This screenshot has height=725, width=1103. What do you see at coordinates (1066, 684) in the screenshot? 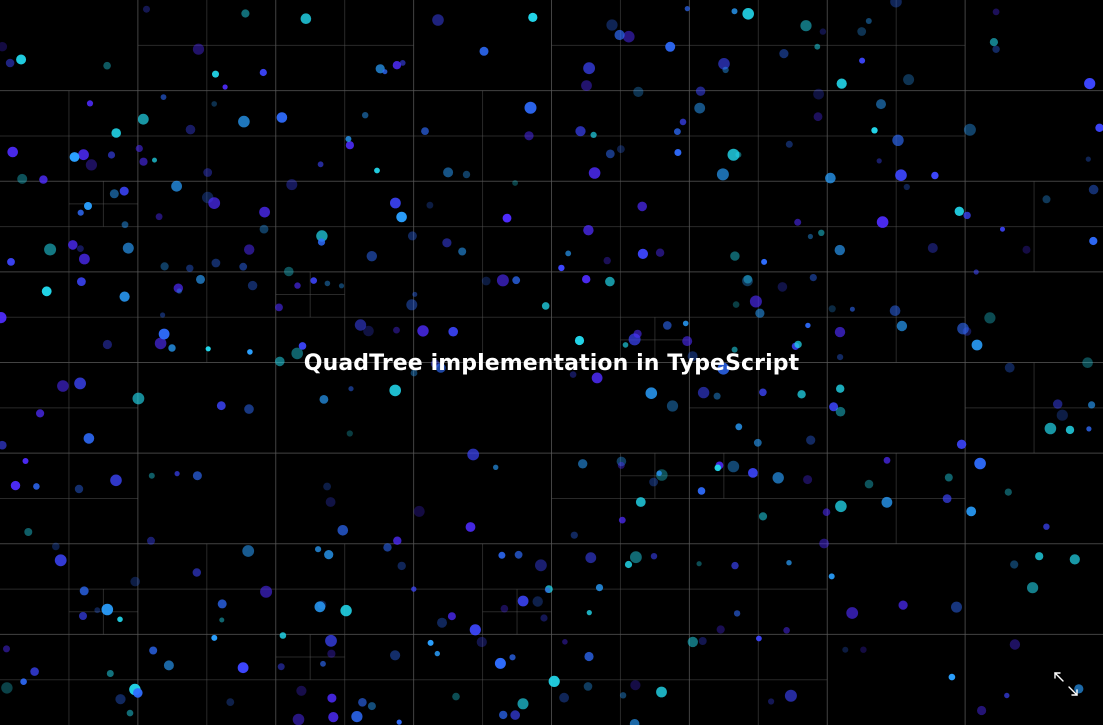
I see `fullscreen-button` at bounding box center [1066, 684].